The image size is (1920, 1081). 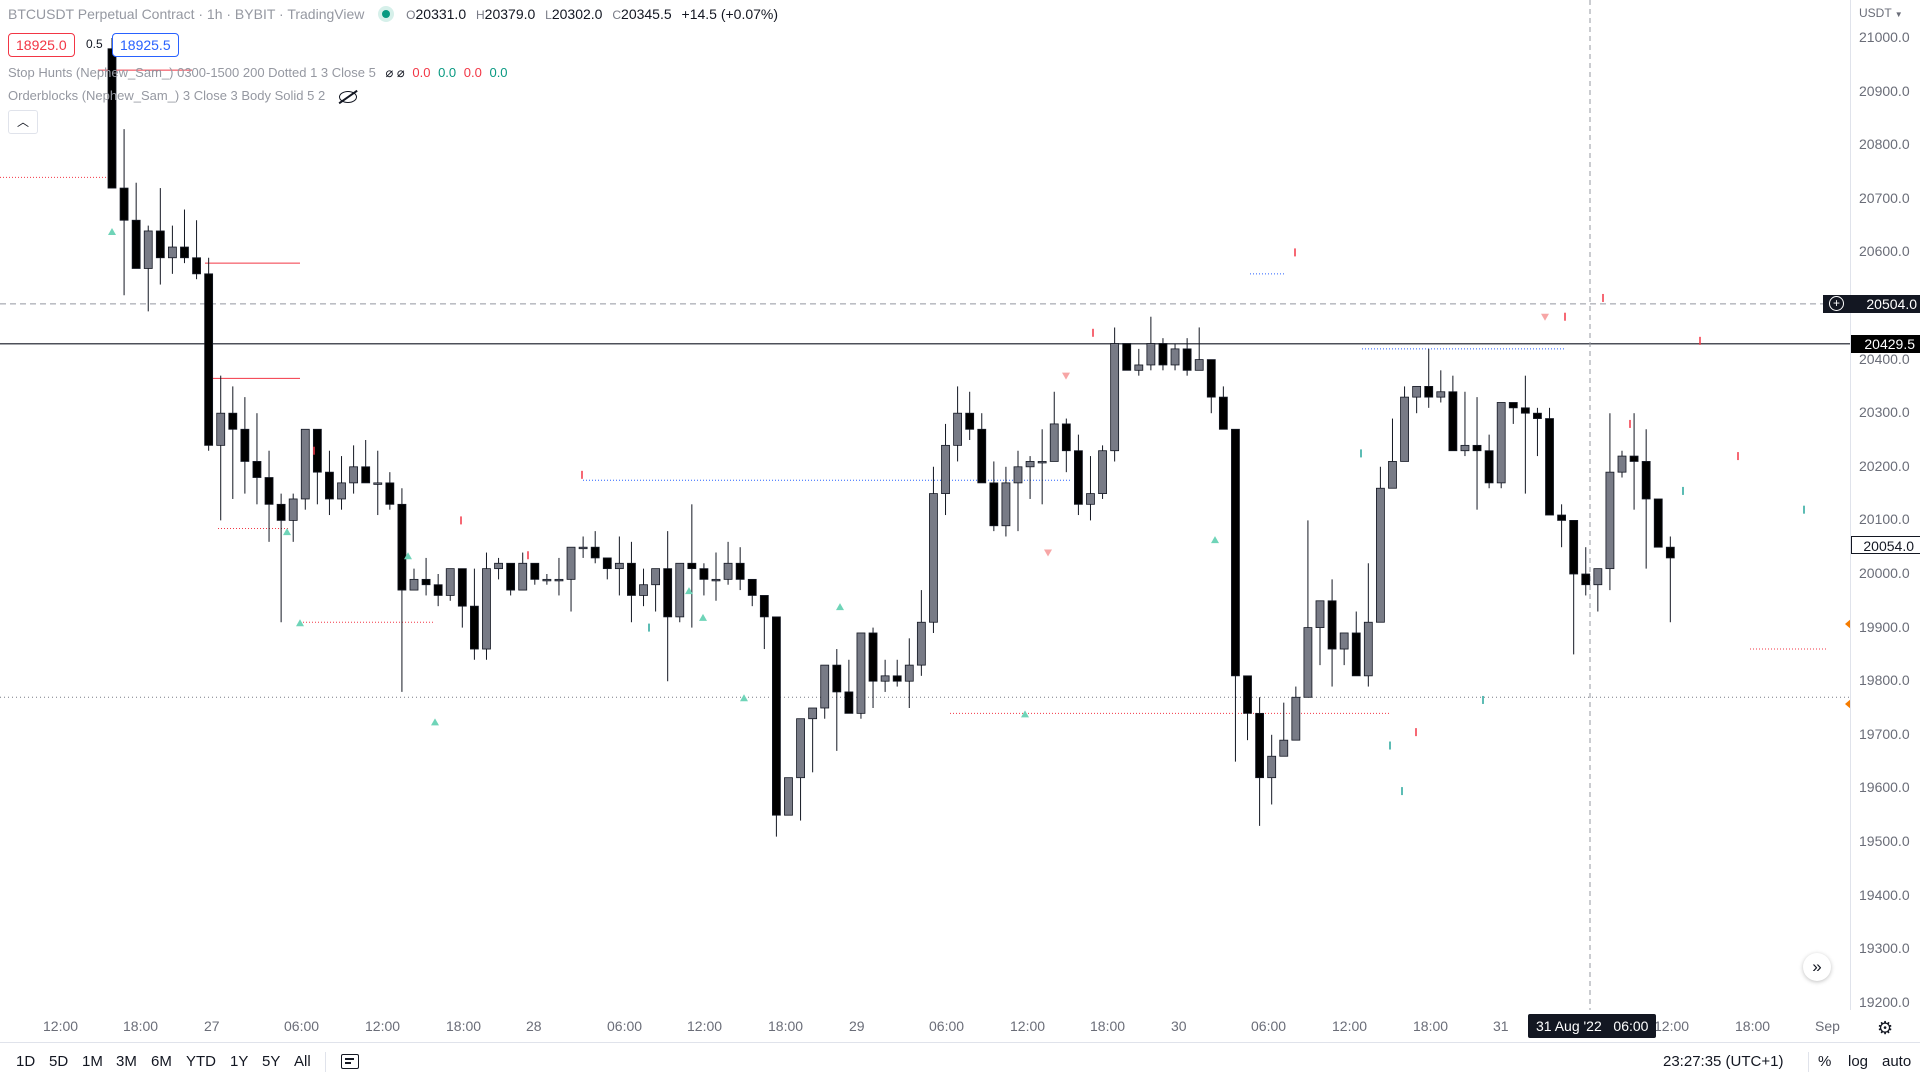 I want to click on log-scale-button: log, so click(x=1858, y=1061).